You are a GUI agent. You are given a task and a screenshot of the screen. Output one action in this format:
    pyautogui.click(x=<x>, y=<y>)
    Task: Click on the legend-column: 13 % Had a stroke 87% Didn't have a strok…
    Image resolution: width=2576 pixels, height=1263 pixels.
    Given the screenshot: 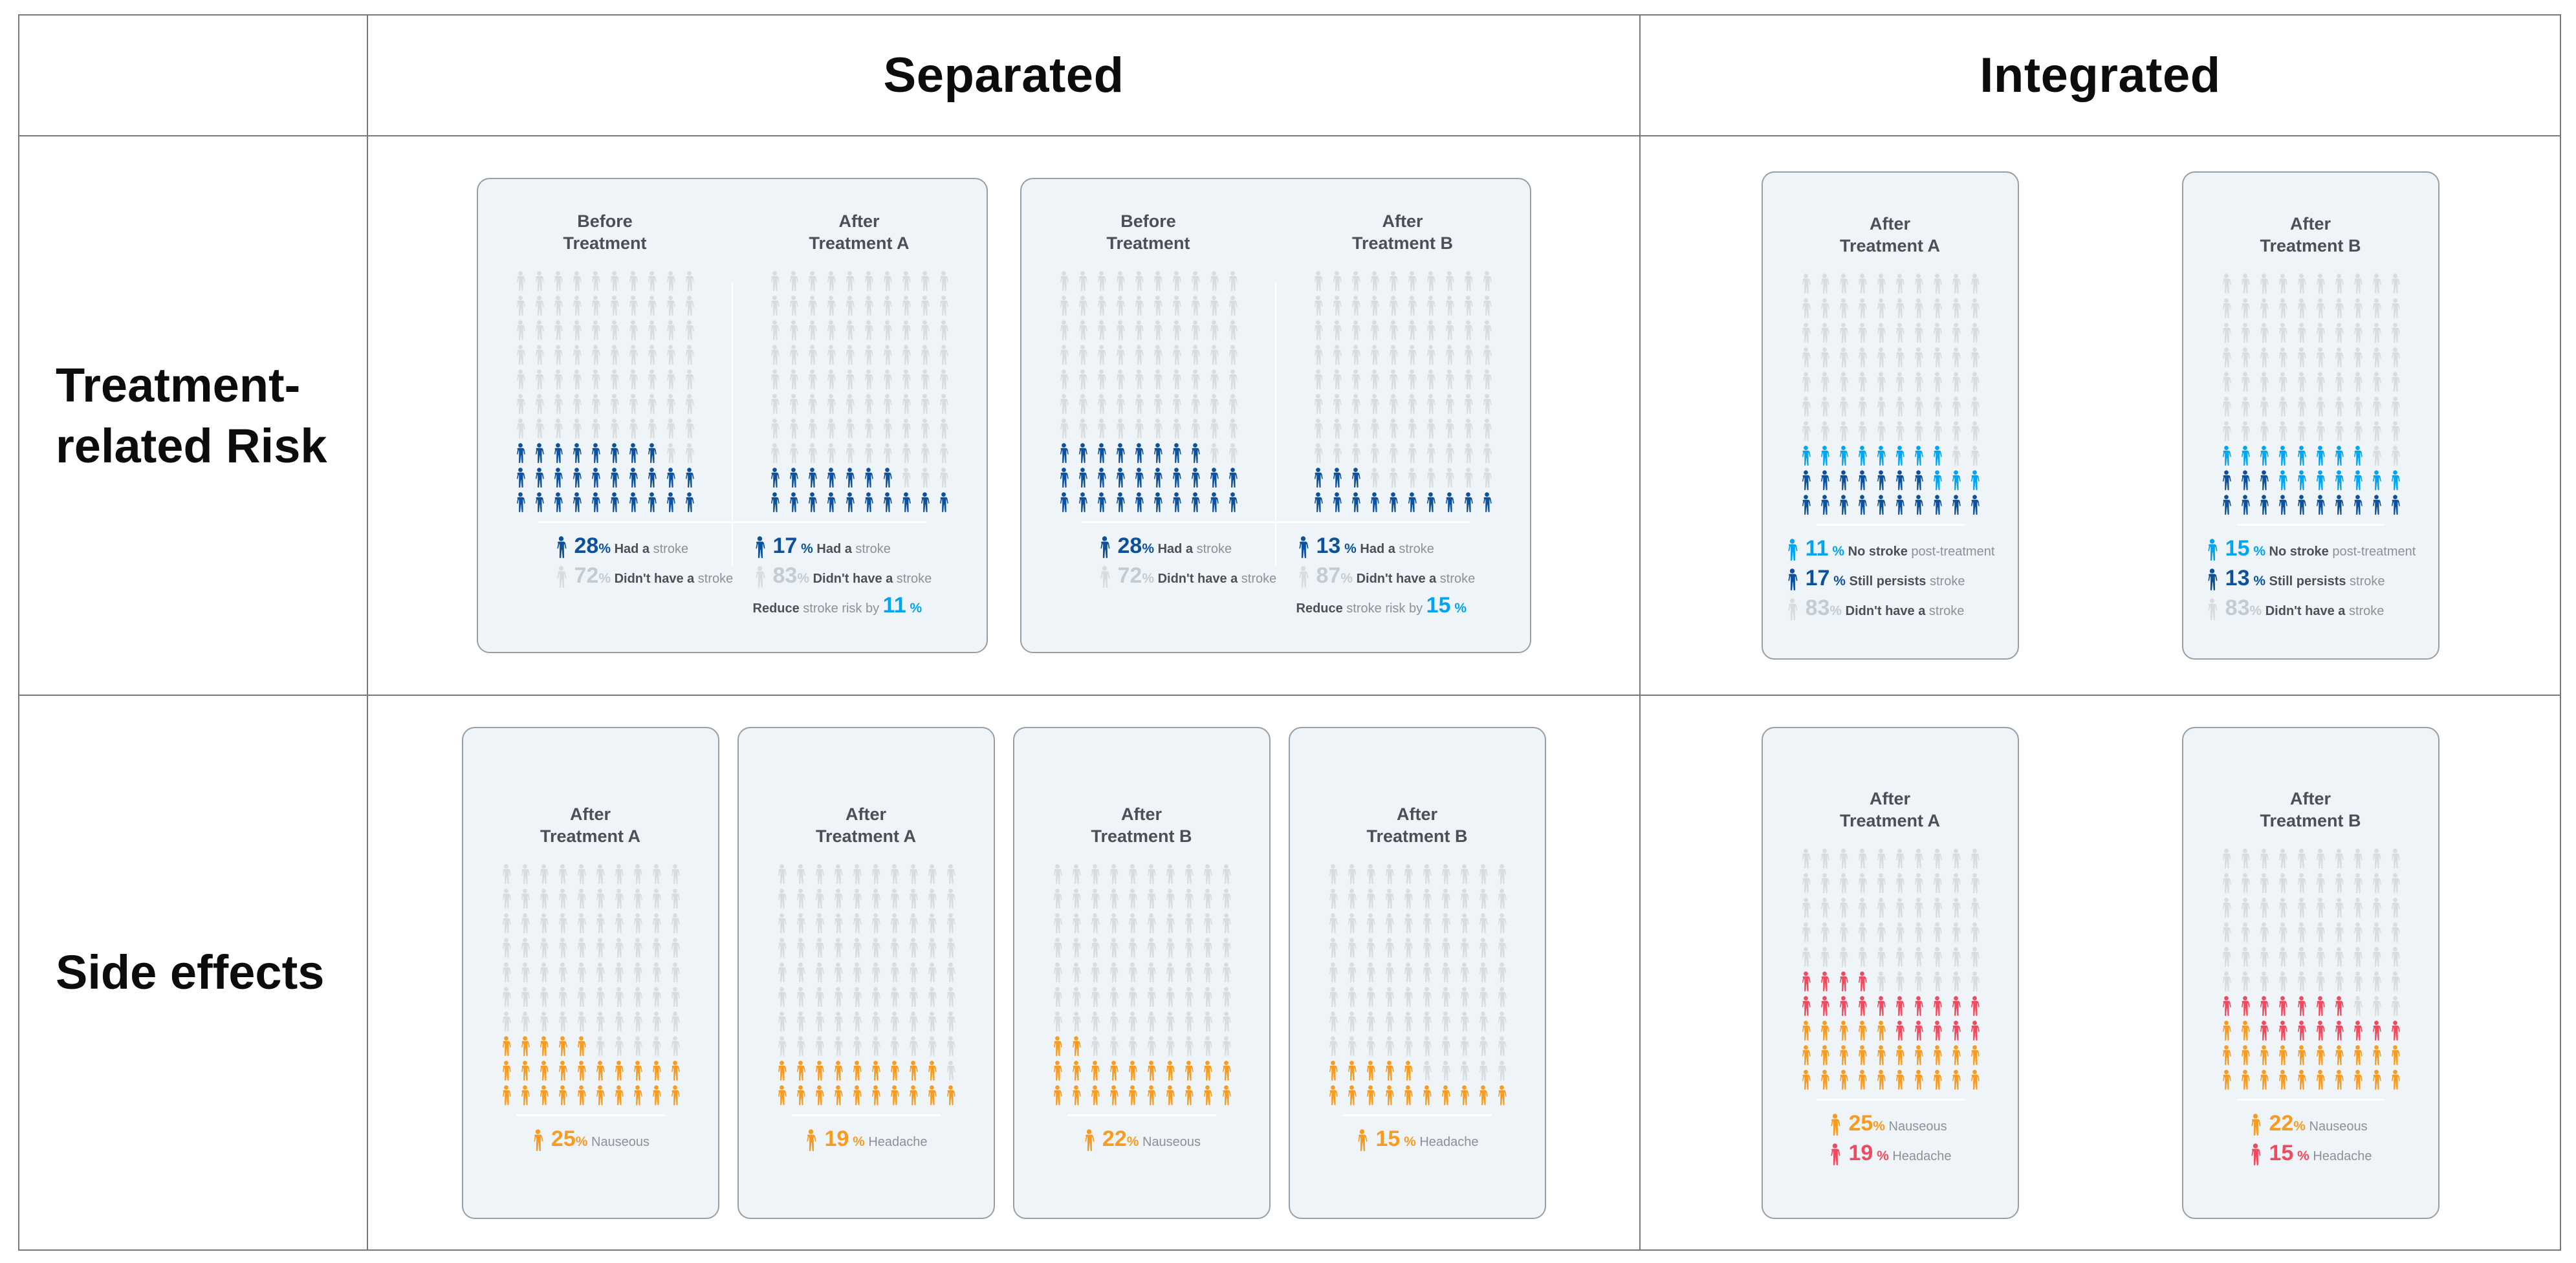 What is the action you would take?
    pyautogui.click(x=1403, y=575)
    